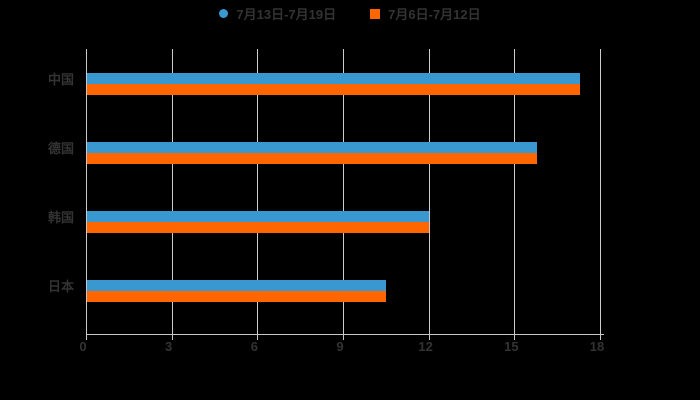 This screenshot has height=400, width=700. What do you see at coordinates (375, 13) in the screenshot?
I see `legend-square-marker-icon` at bounding box center [375, 13].